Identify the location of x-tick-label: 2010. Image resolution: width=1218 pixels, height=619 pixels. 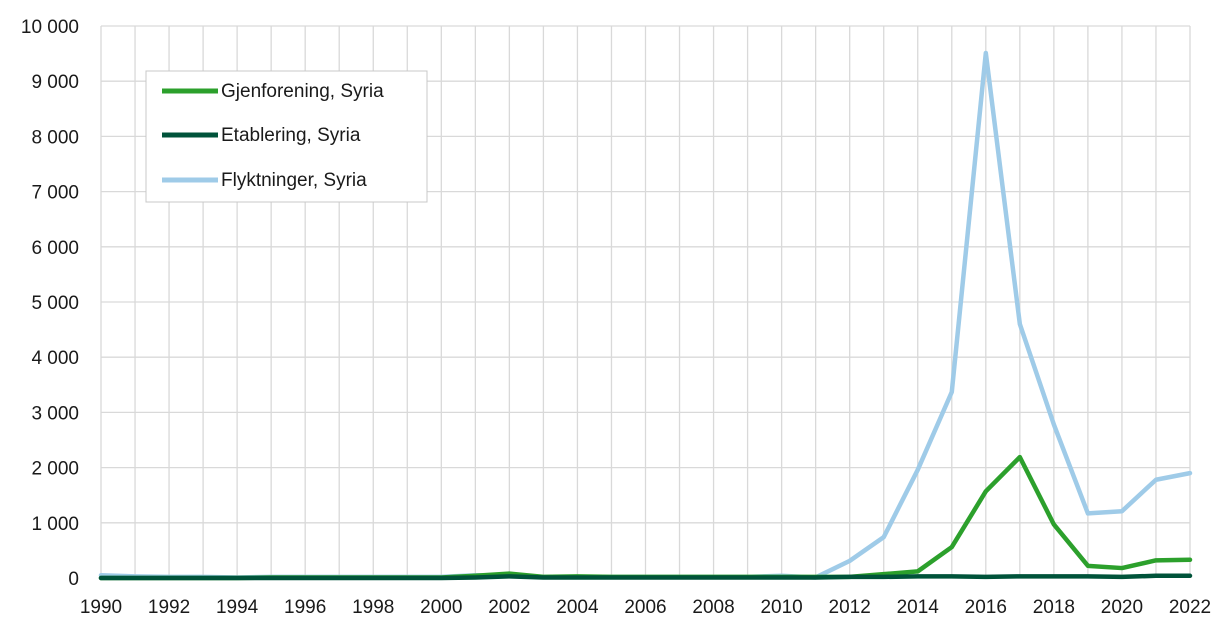
(781, 607).